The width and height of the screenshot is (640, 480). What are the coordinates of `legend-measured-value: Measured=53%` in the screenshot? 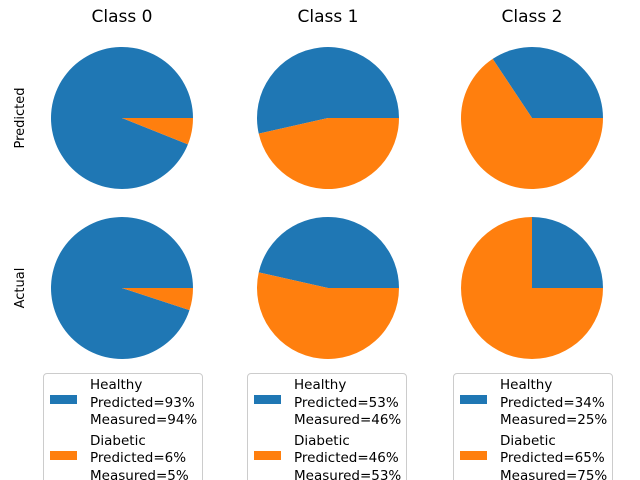 It's located at (348, 473).